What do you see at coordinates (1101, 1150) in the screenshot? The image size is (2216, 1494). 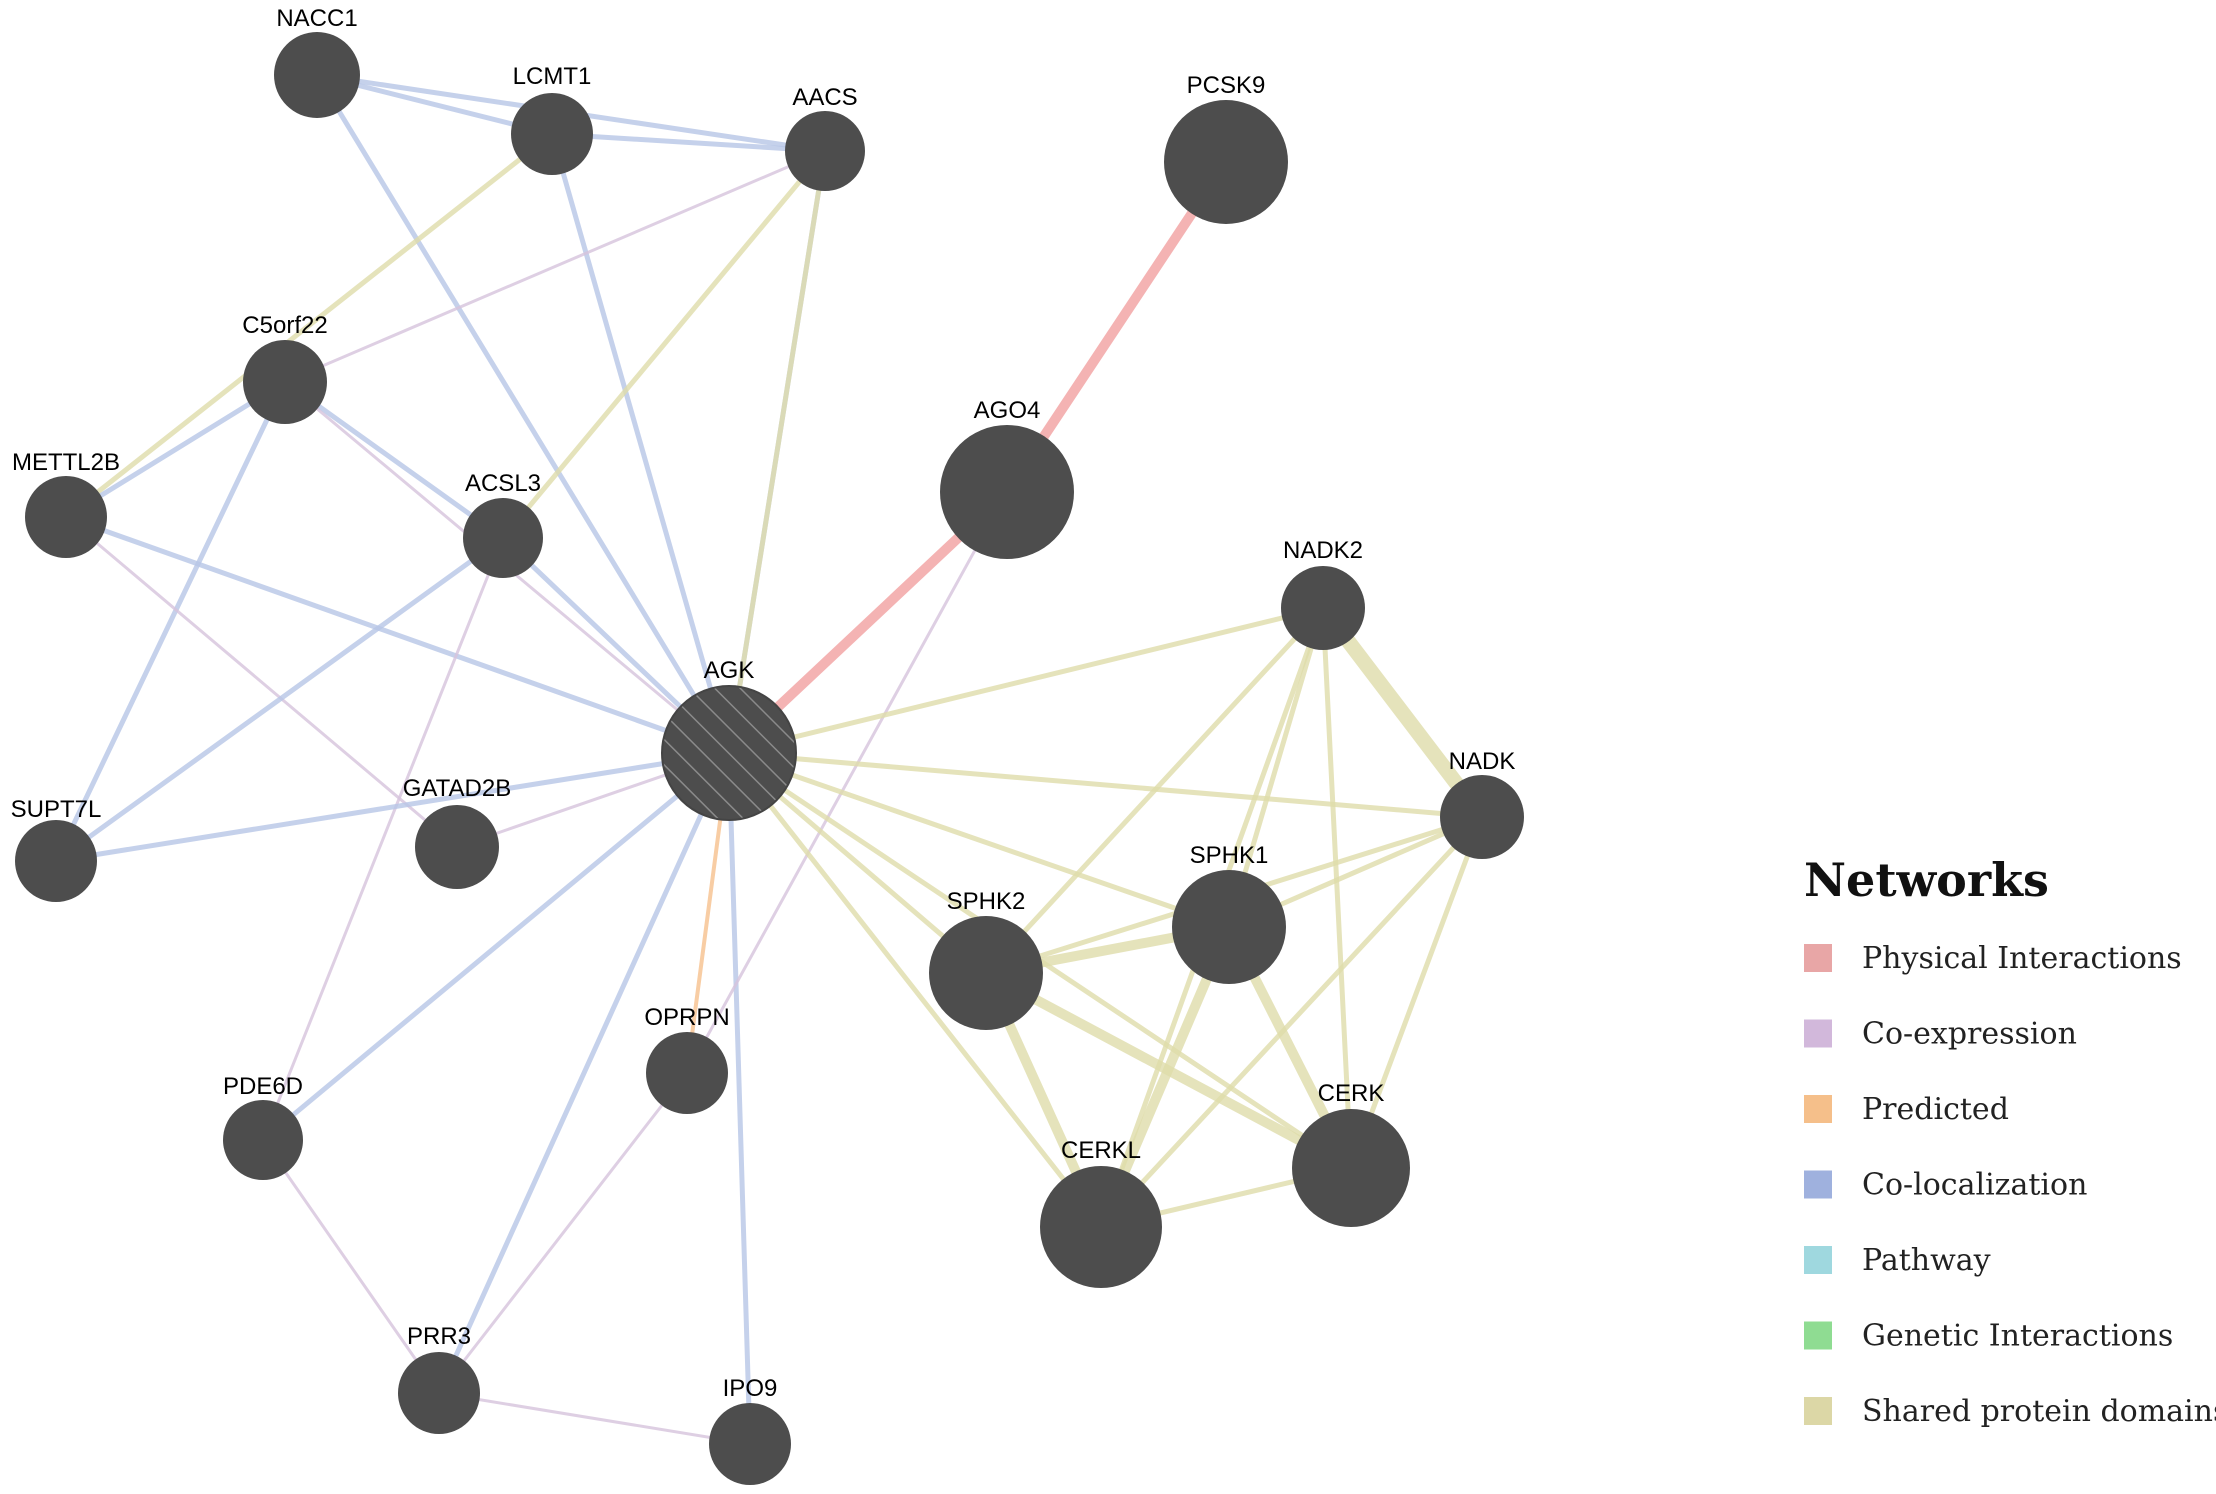 I see `node-label-cerkl: CERKL` at bounding box center [1101, 1150].